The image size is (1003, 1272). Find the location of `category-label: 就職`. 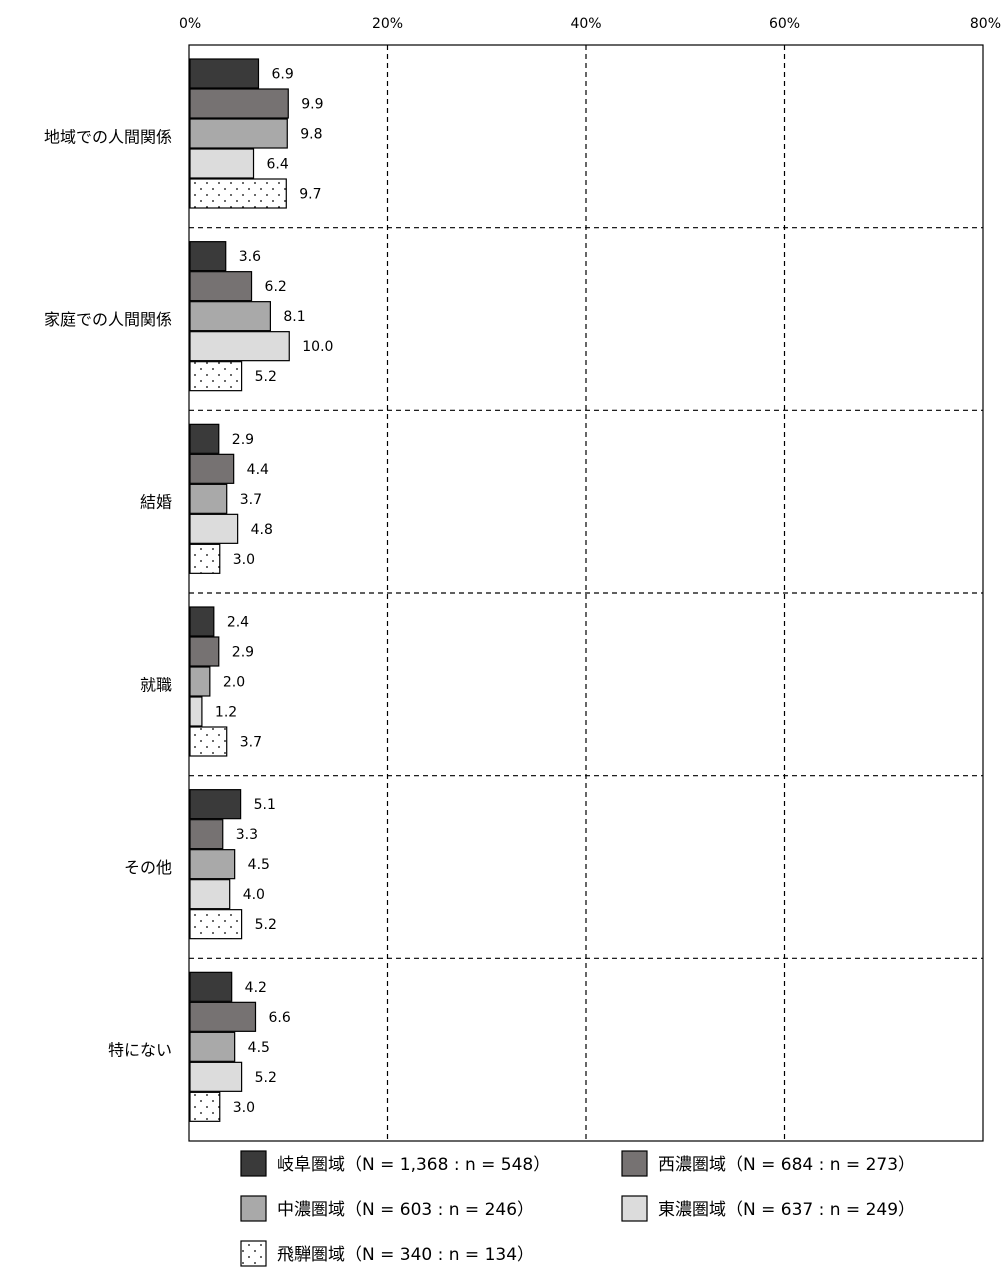

category-label: 就職 is located at coordinates (156, 684).